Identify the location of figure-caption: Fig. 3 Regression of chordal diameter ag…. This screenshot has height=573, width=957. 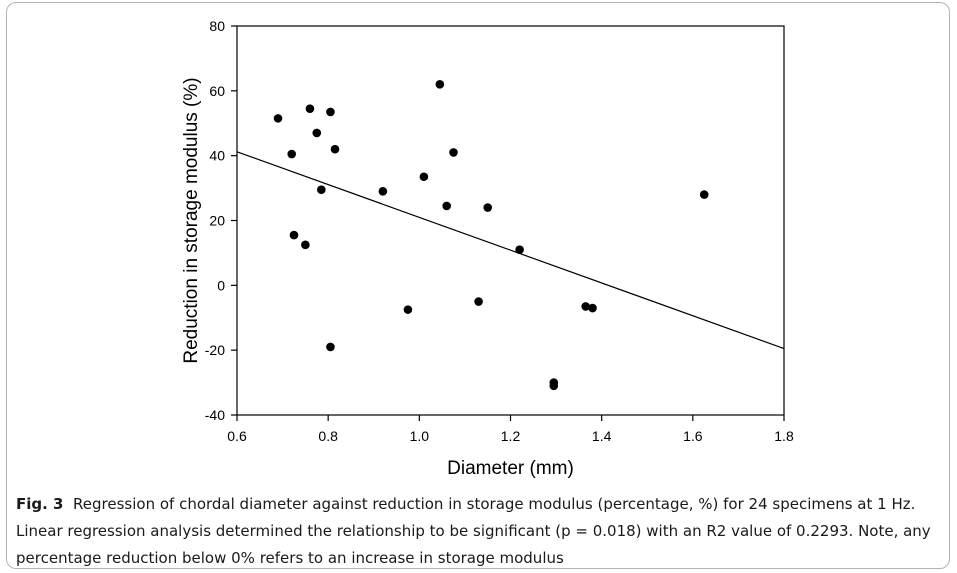
(480, 531).